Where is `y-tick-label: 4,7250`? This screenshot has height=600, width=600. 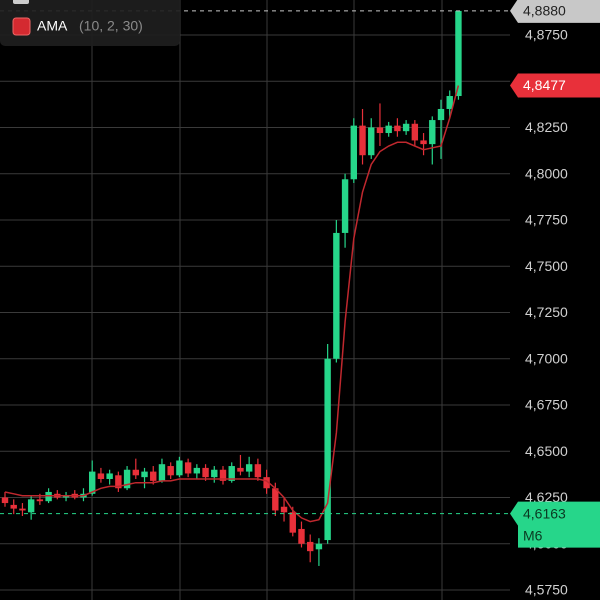
y-tick-label: 4,7250 is located at coordinates (546, 312).